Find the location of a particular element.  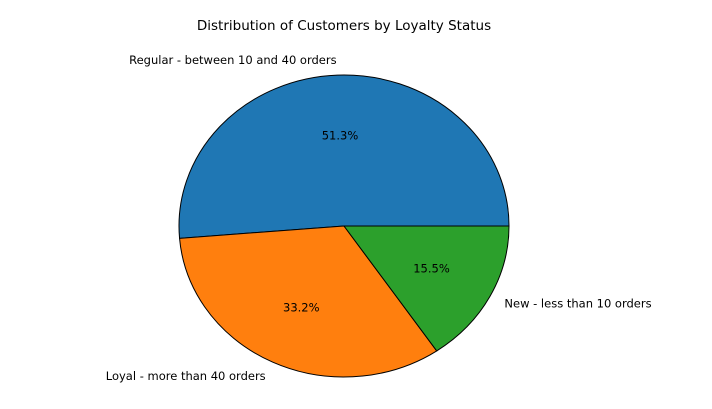

pie-pct-label-0: 51.3% is located at coordinates (340, 136).